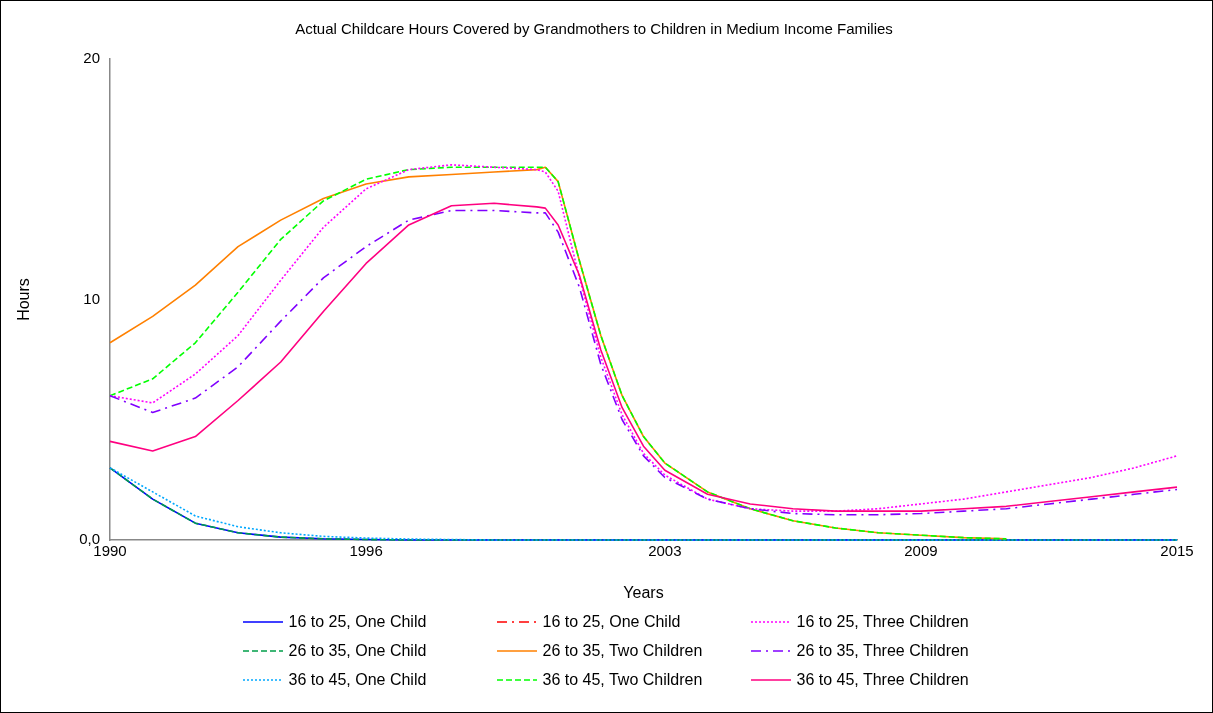 Image resolution: width=1213 pixels, height=713 pixels. I want to click on y-tick-label: 20, so click(91, 58).